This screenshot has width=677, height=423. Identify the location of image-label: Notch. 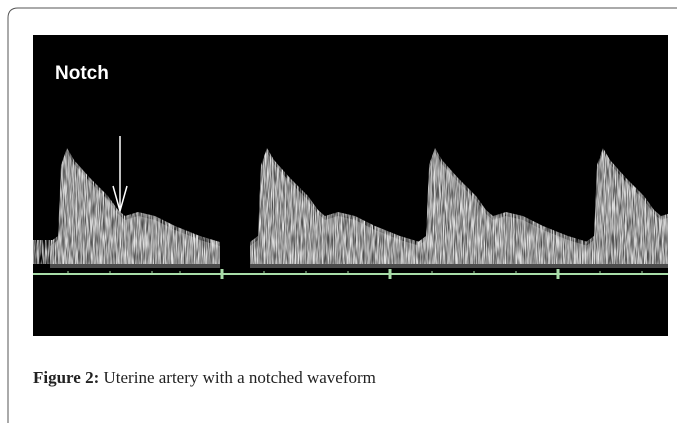
(82, 73).